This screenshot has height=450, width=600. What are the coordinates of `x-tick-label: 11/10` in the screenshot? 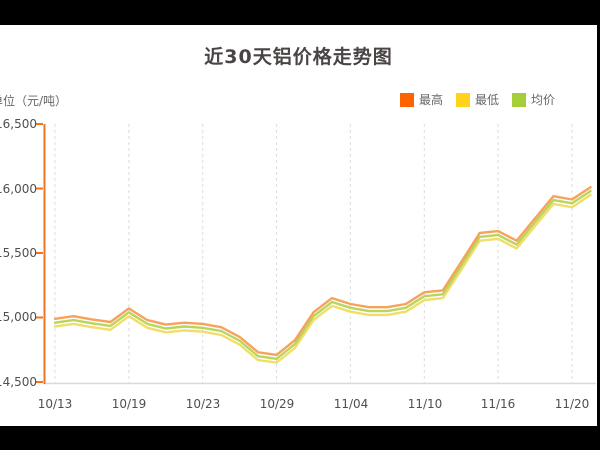 It's located at (425, 404).